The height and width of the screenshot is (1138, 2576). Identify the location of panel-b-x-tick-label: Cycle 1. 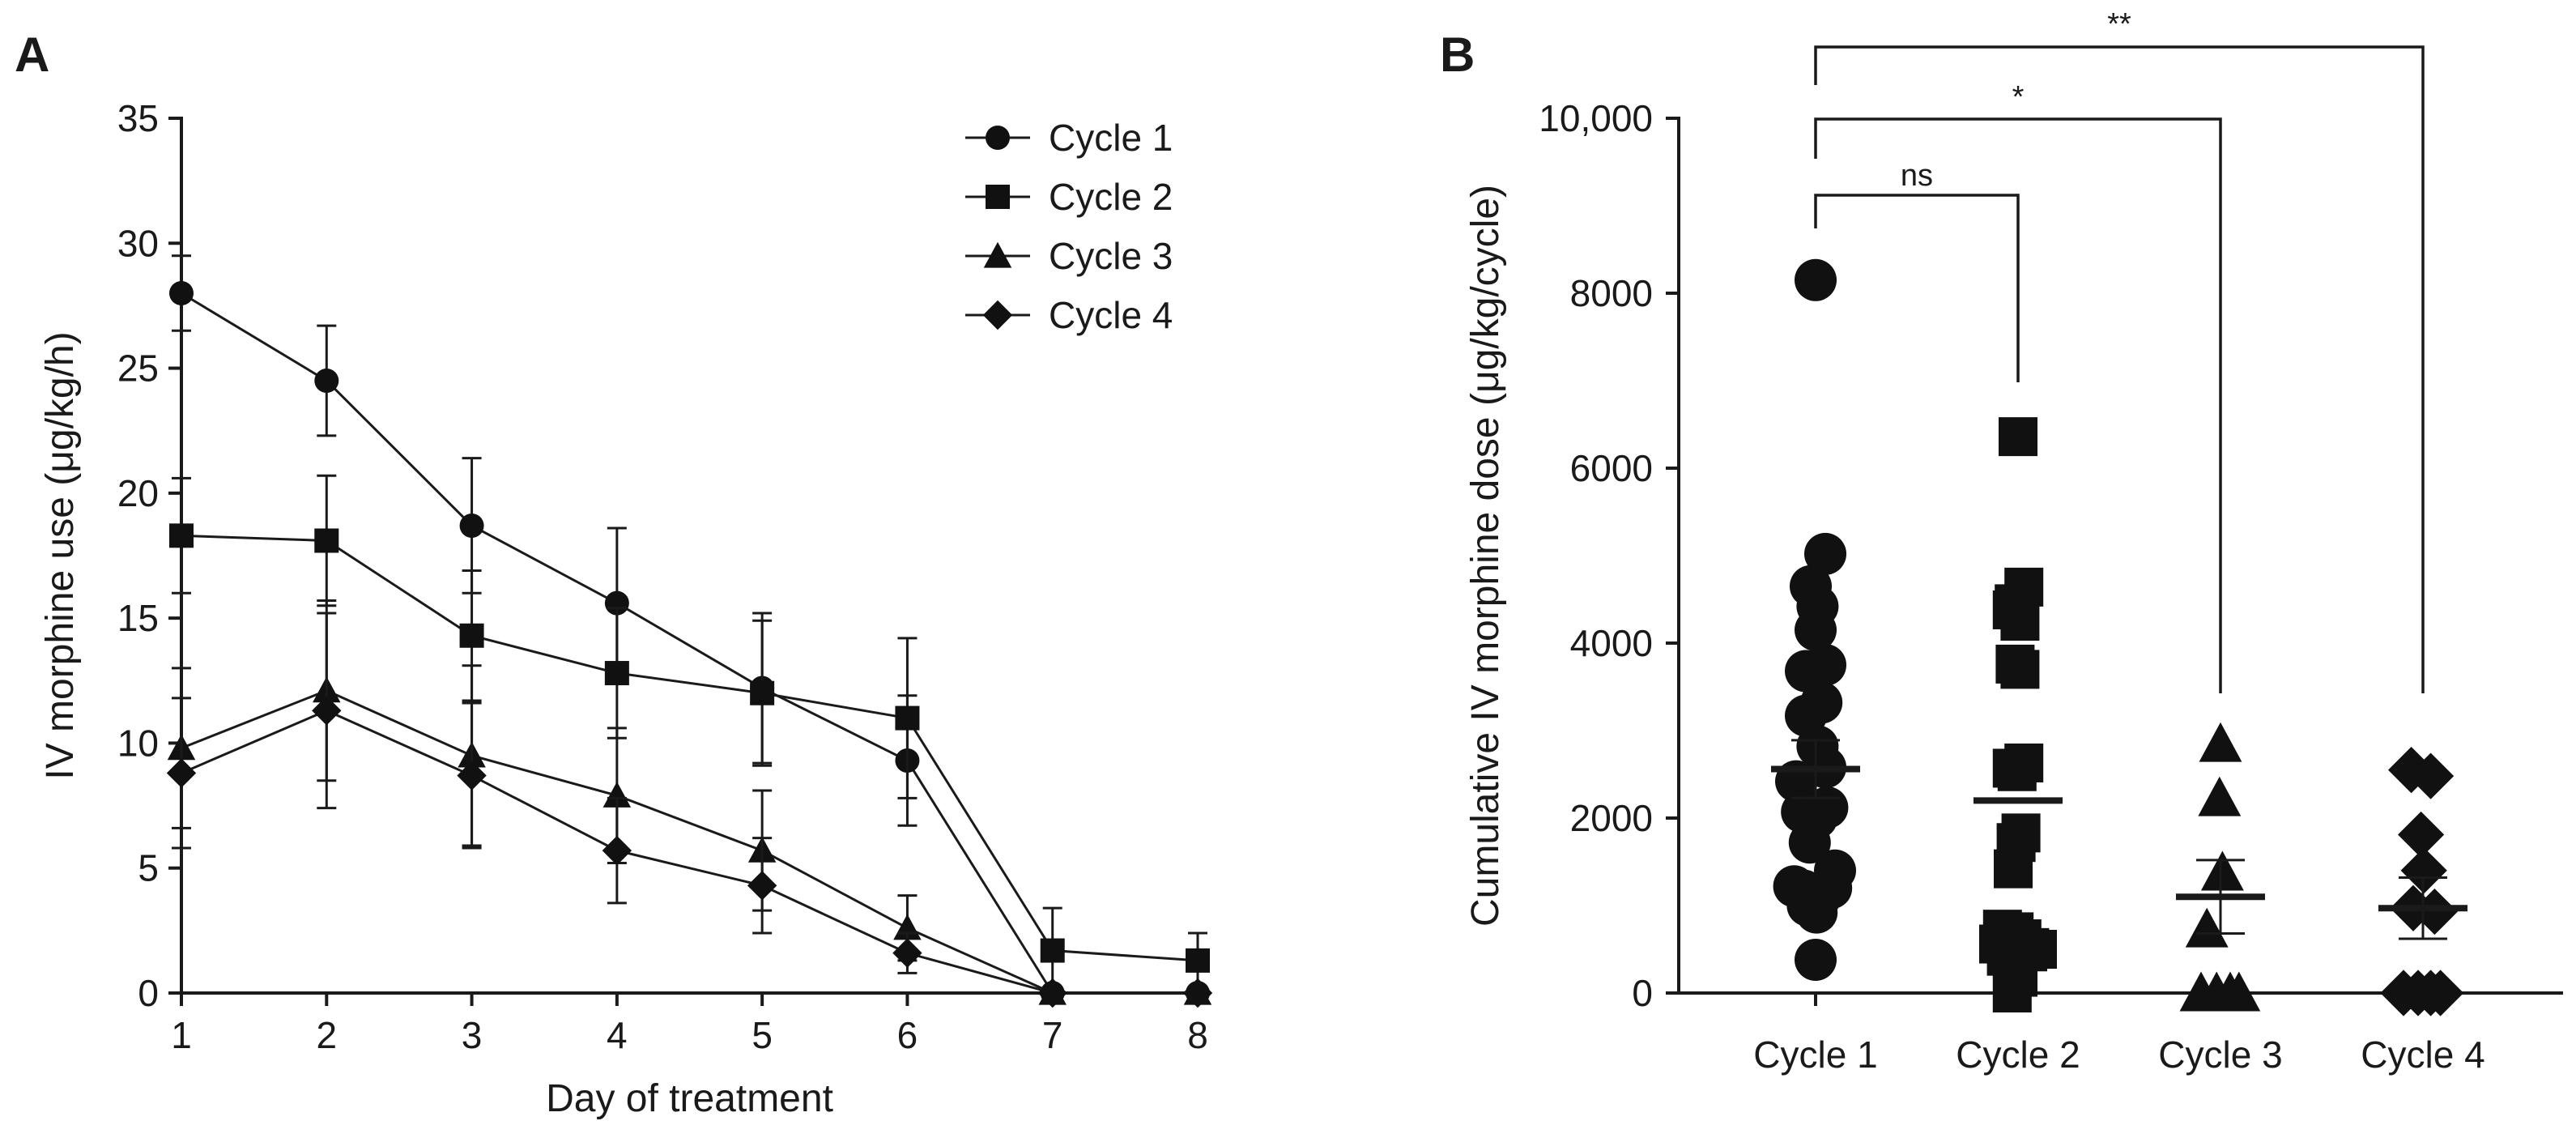
(1815, 1055).